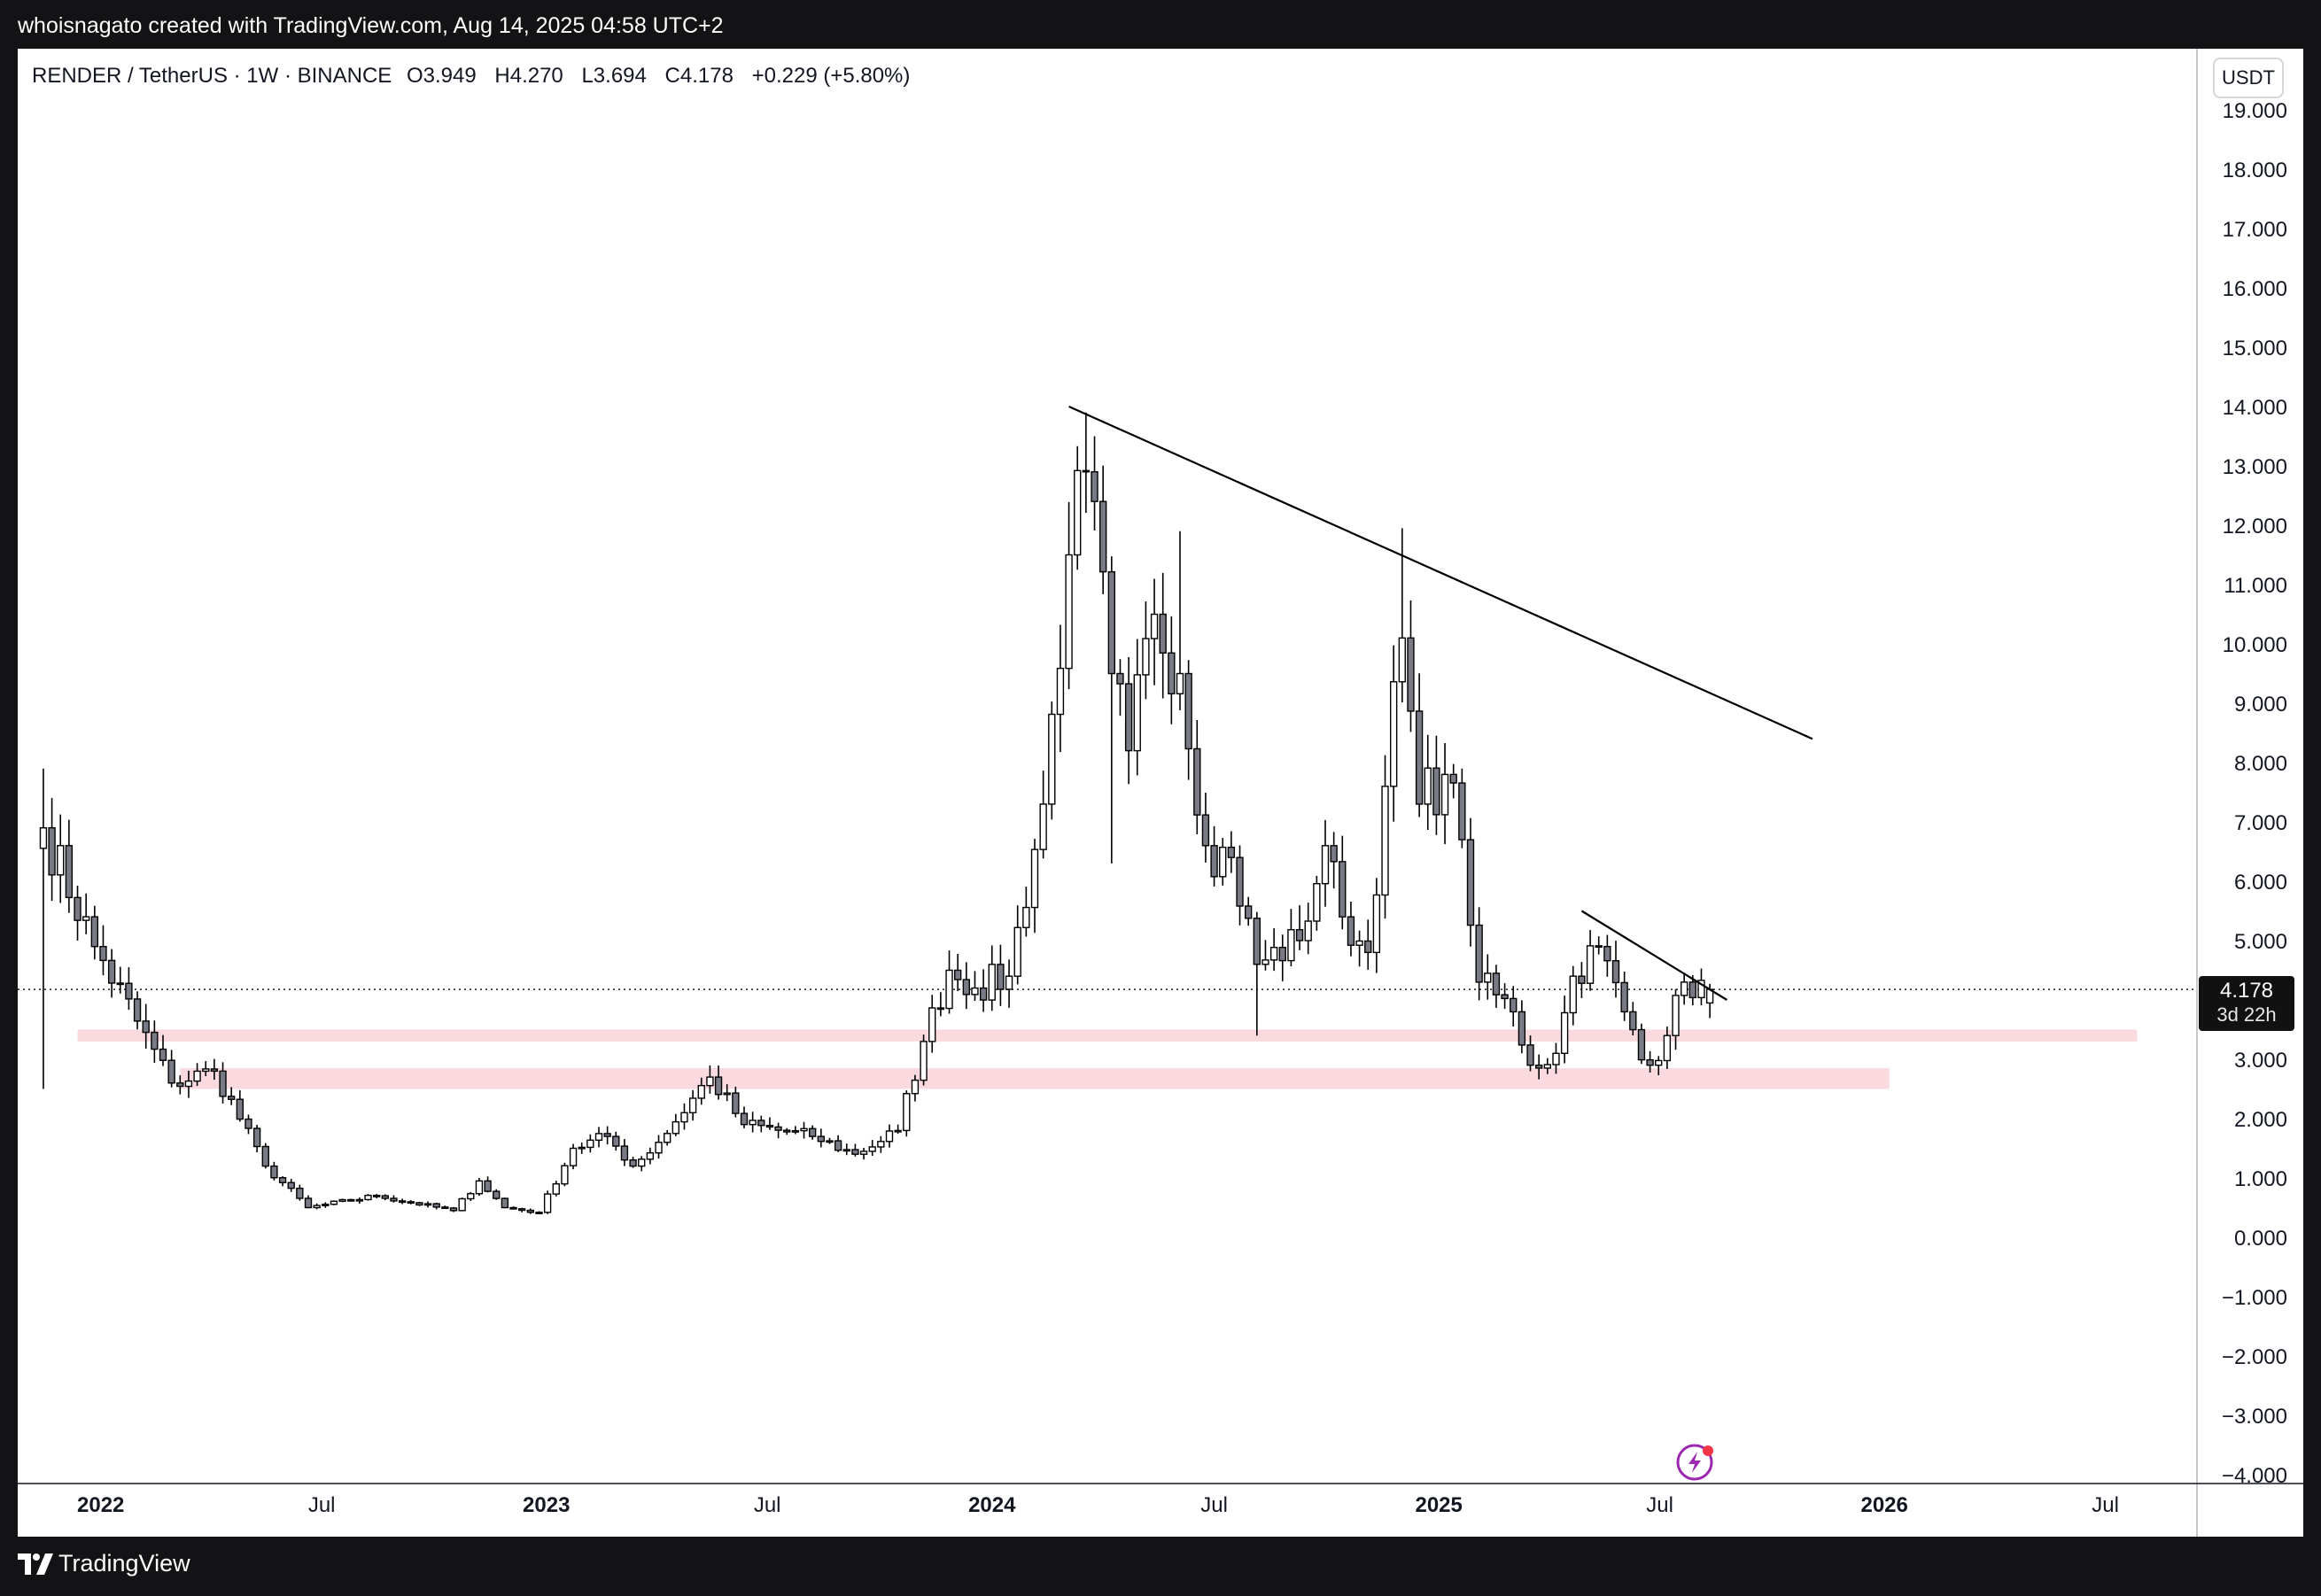 The width and height of the screenshot is (2321, 1596). What do you see at coordinates (2247, 1004) in the screenshot?
I see `last-price-badge: 4.178 3d 22h` at bounding box center [2247, 1004].